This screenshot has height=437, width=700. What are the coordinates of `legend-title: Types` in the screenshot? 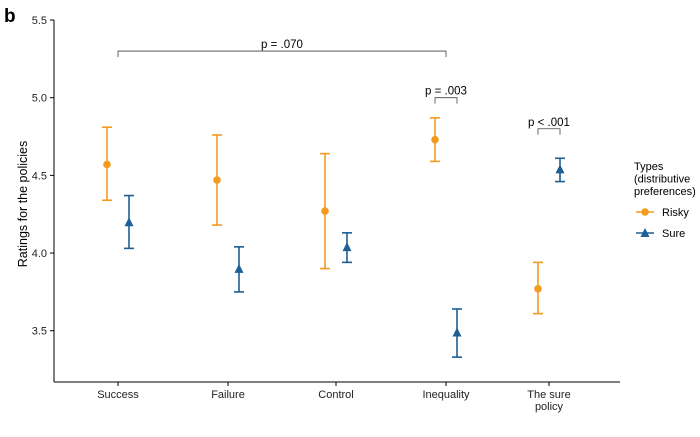 It's located at (649, 167).